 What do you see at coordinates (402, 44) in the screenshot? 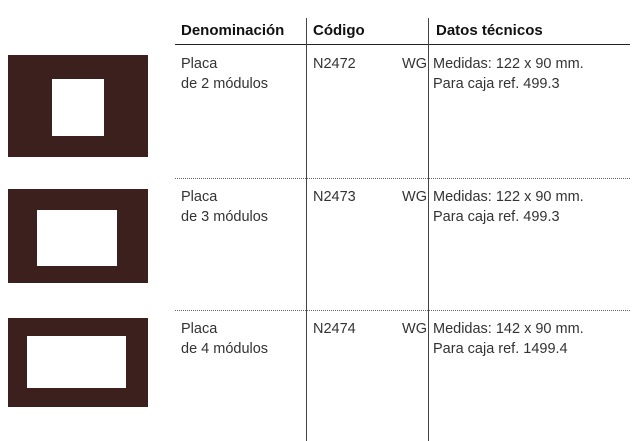
I see `header-rule` at bounding box center [402, 44].